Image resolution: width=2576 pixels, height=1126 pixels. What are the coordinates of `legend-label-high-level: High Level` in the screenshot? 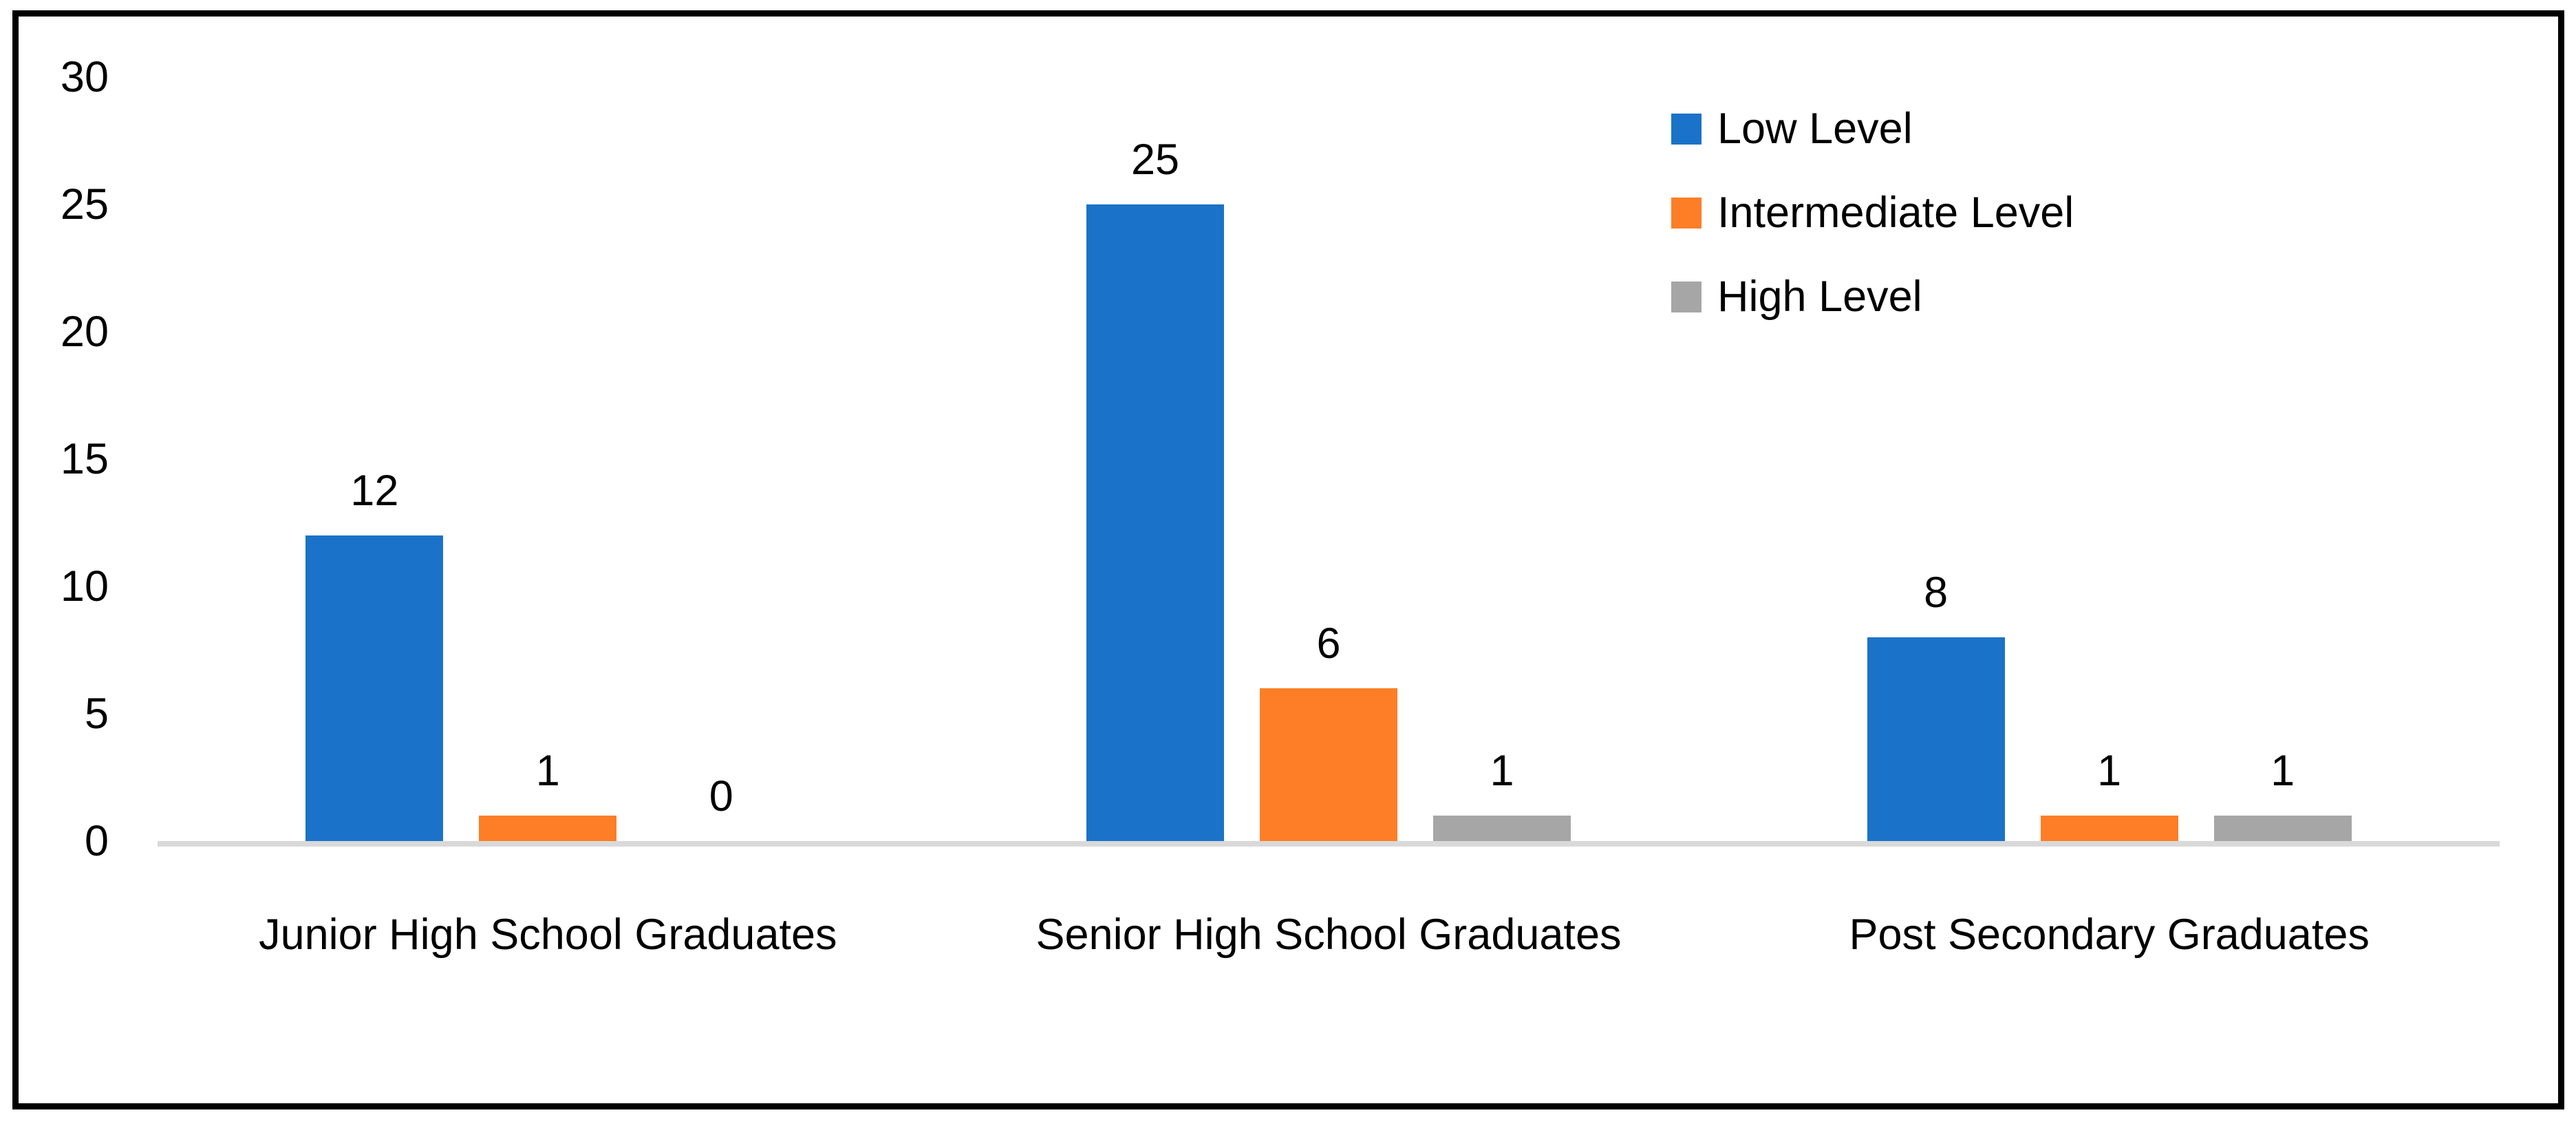 It's located at (1820, 297).